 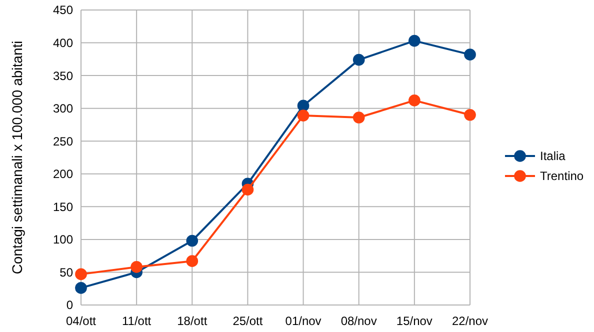 What do you see at coordinates (63, 239) in the screenshot?
I see `y-tick-label: 100` at bounding box center [63, 239].